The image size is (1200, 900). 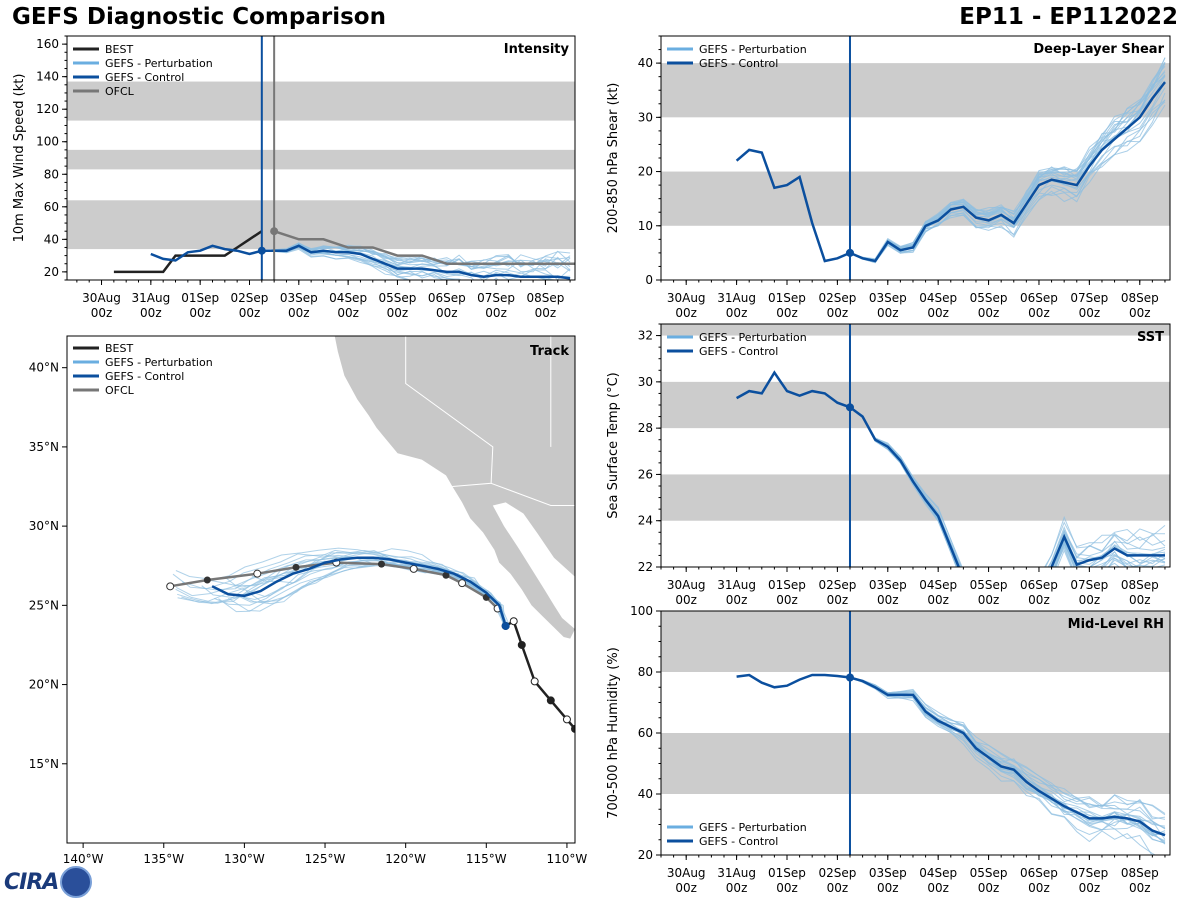 I want to click on rh-ytick-label: 20, so click(x=645, y=855).